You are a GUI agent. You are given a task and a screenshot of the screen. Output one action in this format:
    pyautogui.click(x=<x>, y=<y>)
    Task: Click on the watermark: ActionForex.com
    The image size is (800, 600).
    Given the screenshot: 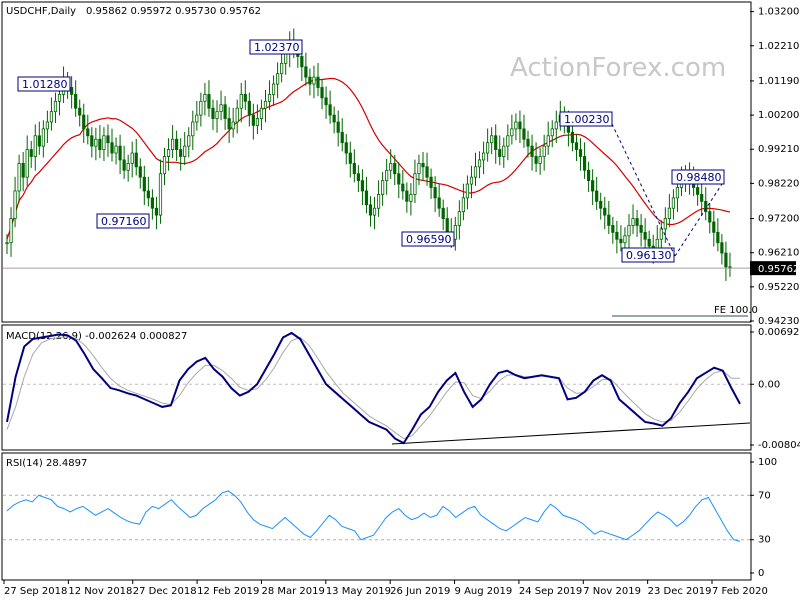 What is the action you would take?
    pyautogui.click(x=618, y=68)
    